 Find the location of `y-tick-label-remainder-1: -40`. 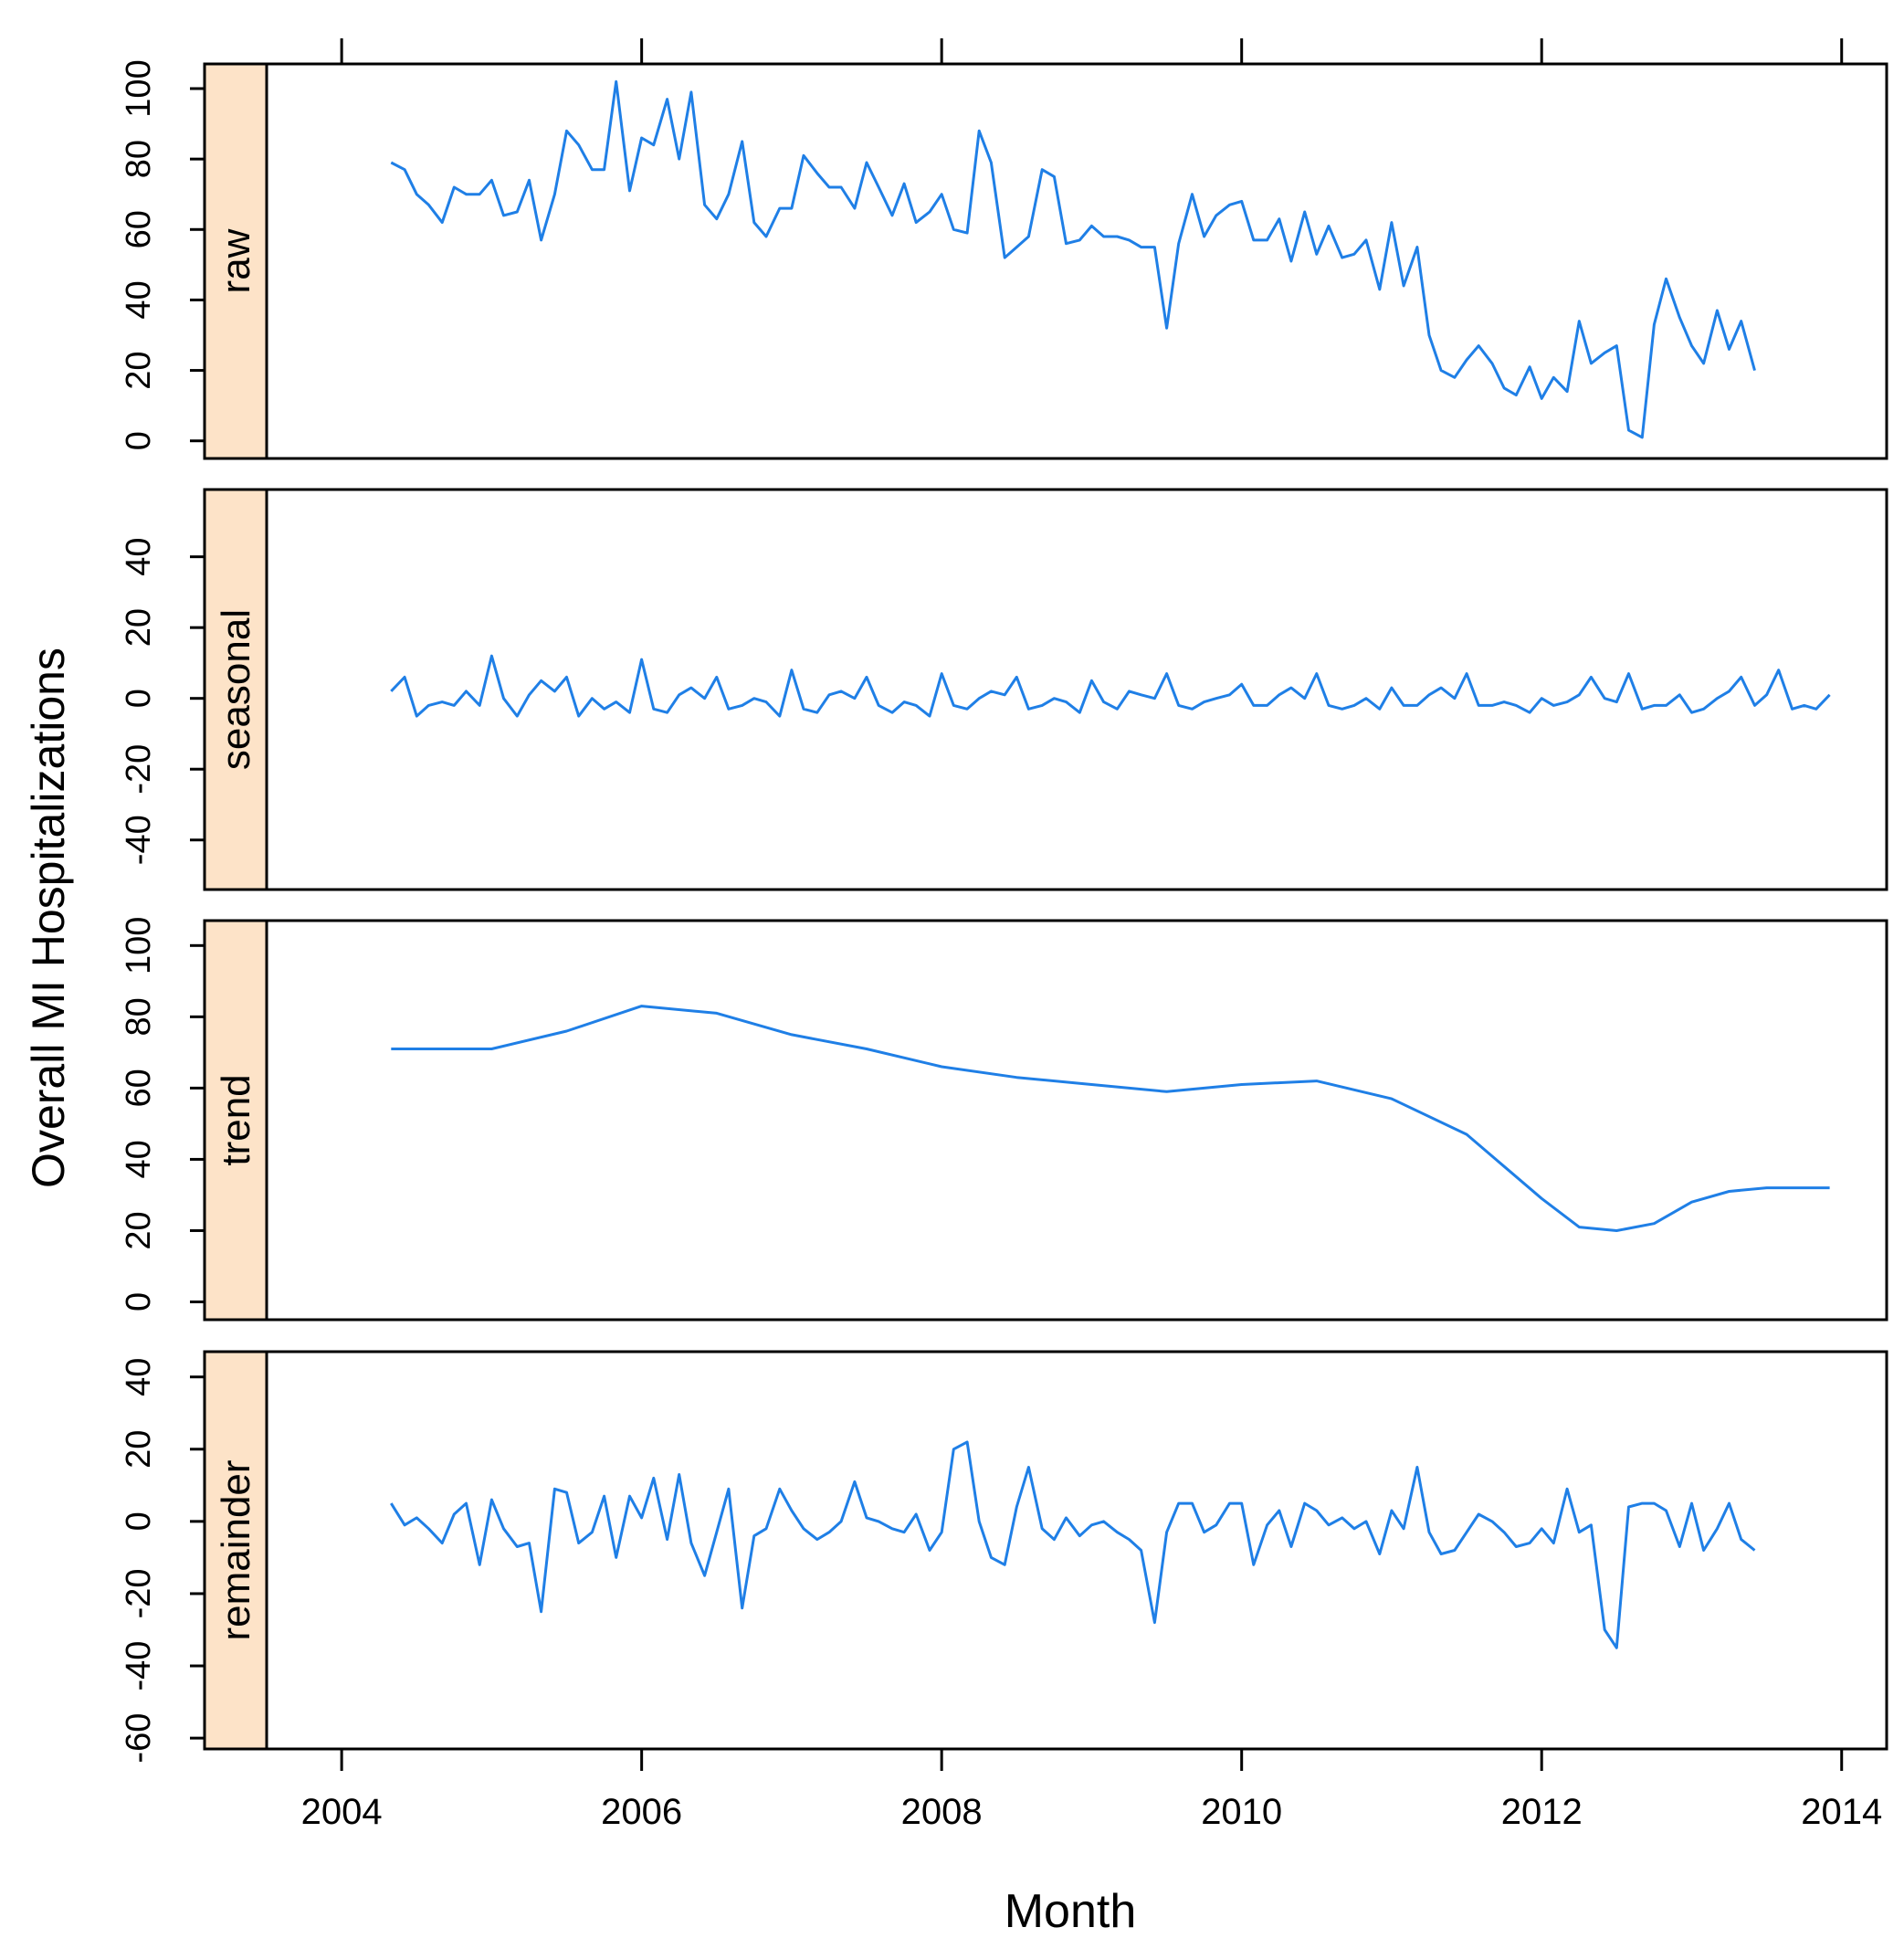

y-tick-label-remainder-1: -40 is located at coordinates (139, 1666).